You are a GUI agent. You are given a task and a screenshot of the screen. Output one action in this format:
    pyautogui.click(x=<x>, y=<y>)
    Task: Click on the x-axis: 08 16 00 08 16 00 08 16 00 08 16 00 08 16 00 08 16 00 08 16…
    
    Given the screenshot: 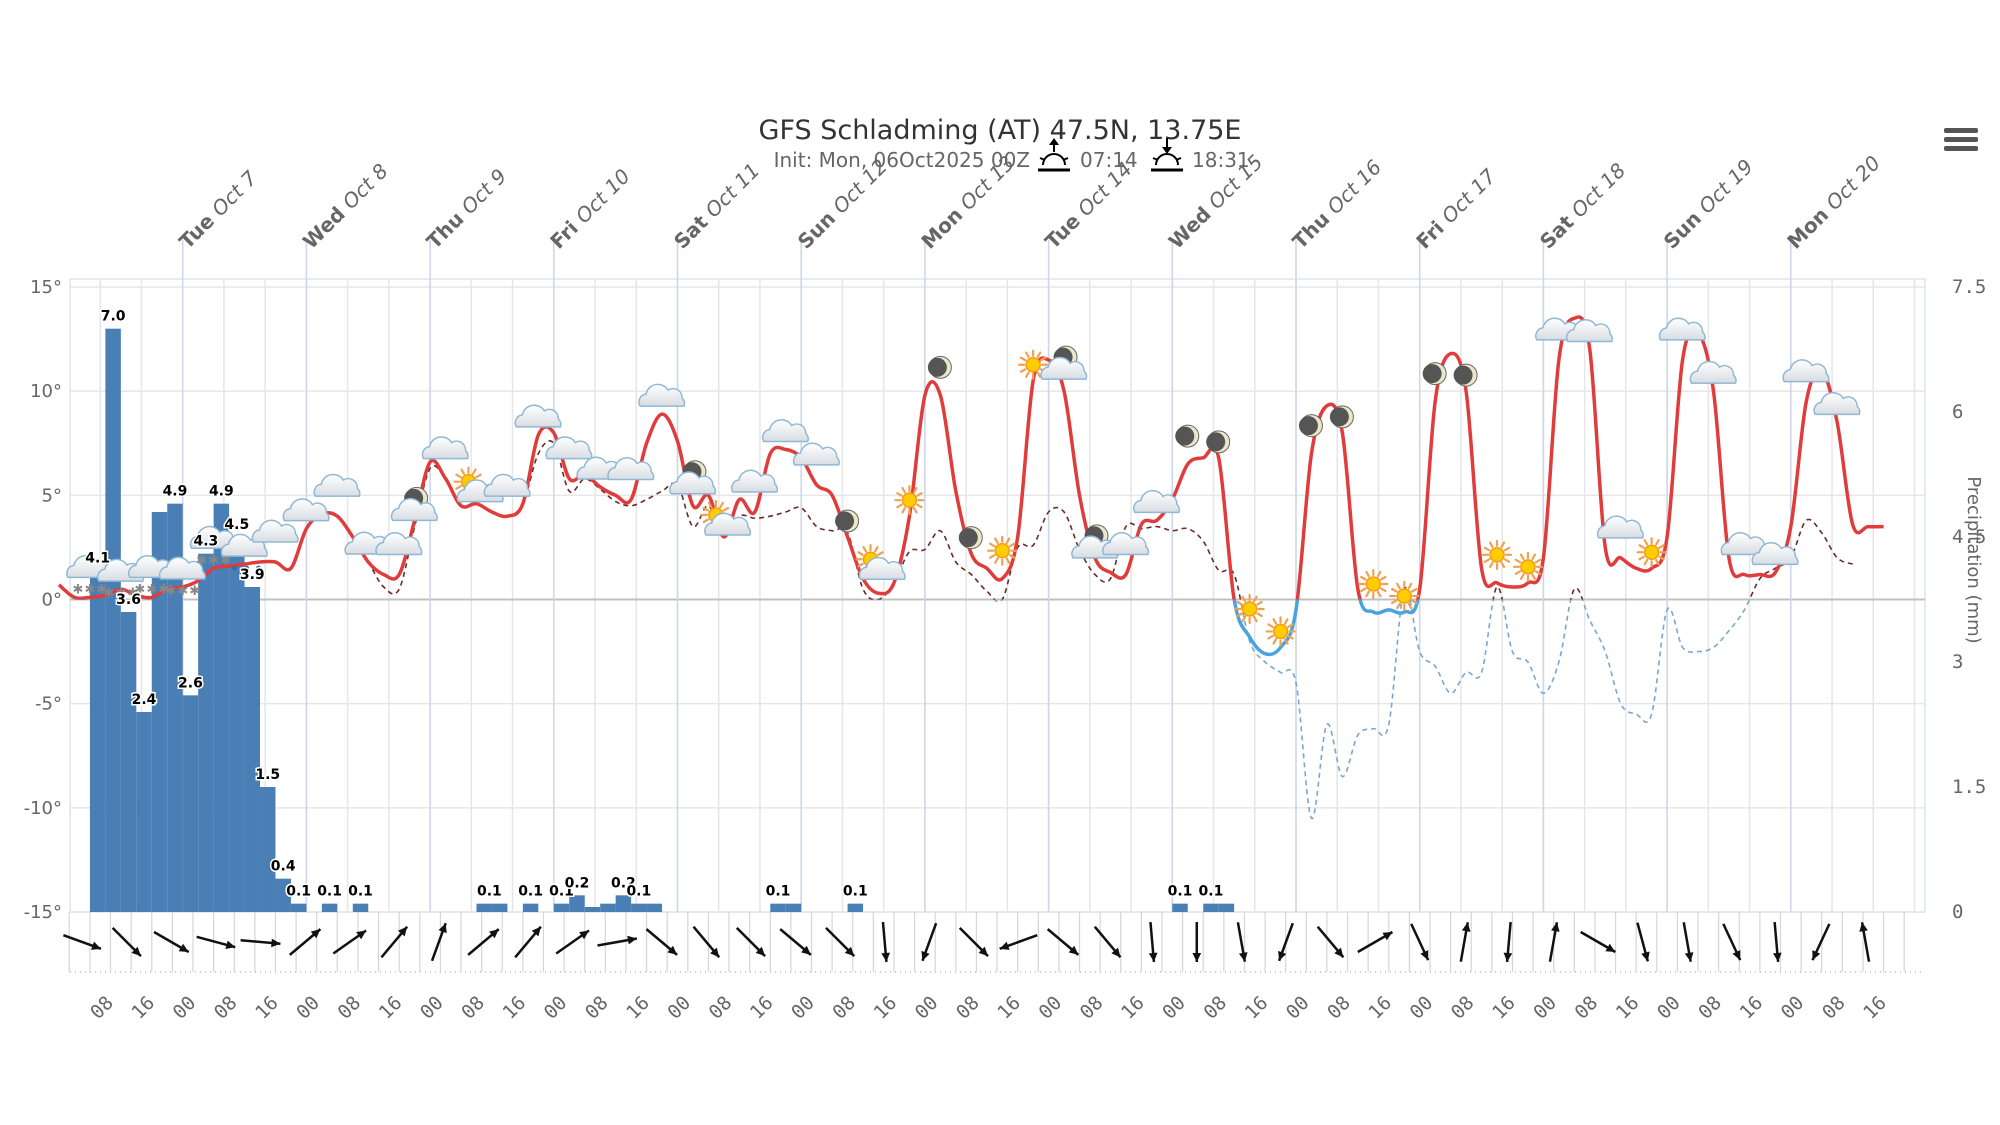 What is the action you would take?
    pyautogui.click(x=988, y=1008)
    